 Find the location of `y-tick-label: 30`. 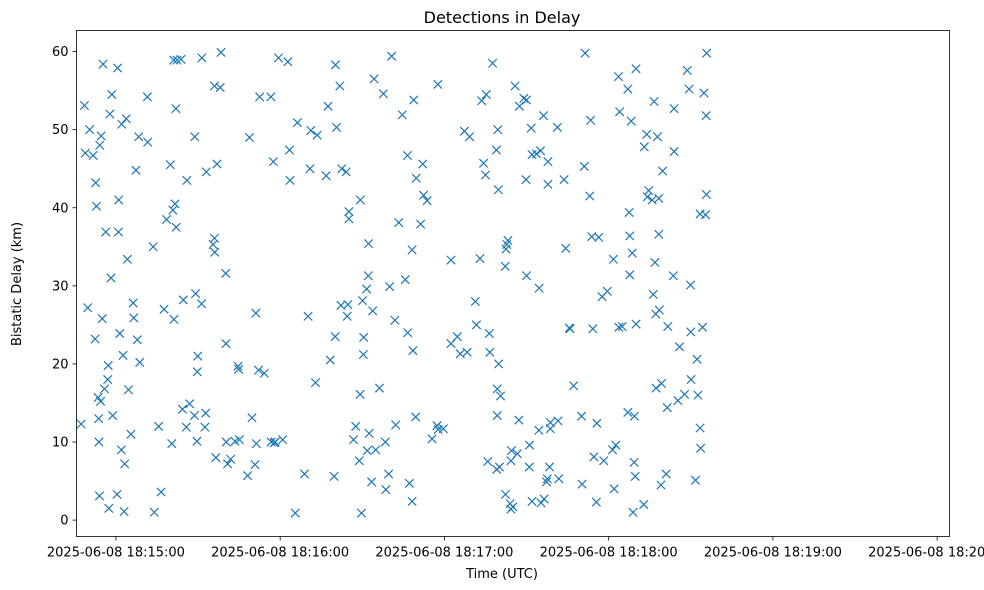

y-tick-label: 30 is located at coordinates (60, 286).